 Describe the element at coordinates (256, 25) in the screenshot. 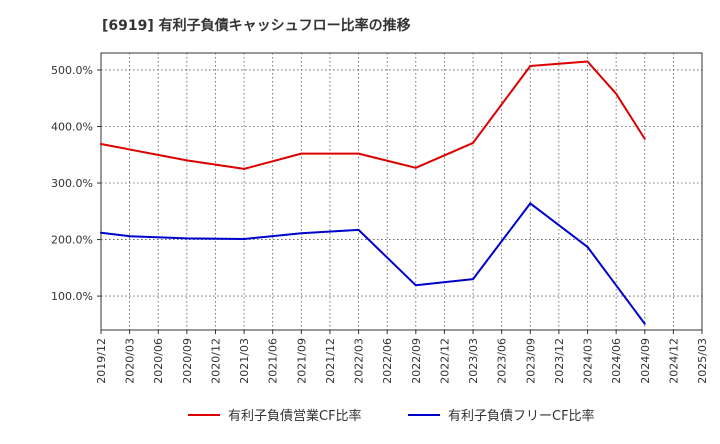

I see `chart-title: [6919] 有利子負債キャッシュフロー比率の推移` at that location.